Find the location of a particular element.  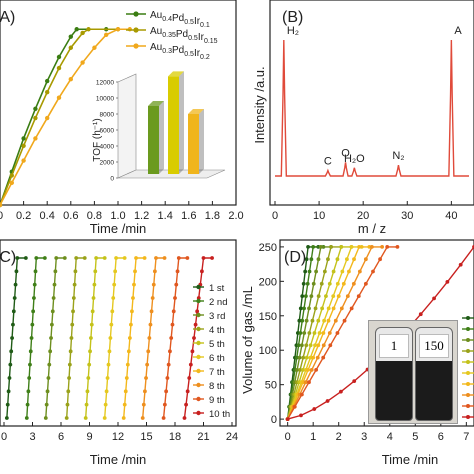

peak-label: C is located at coordinates (328, 162).